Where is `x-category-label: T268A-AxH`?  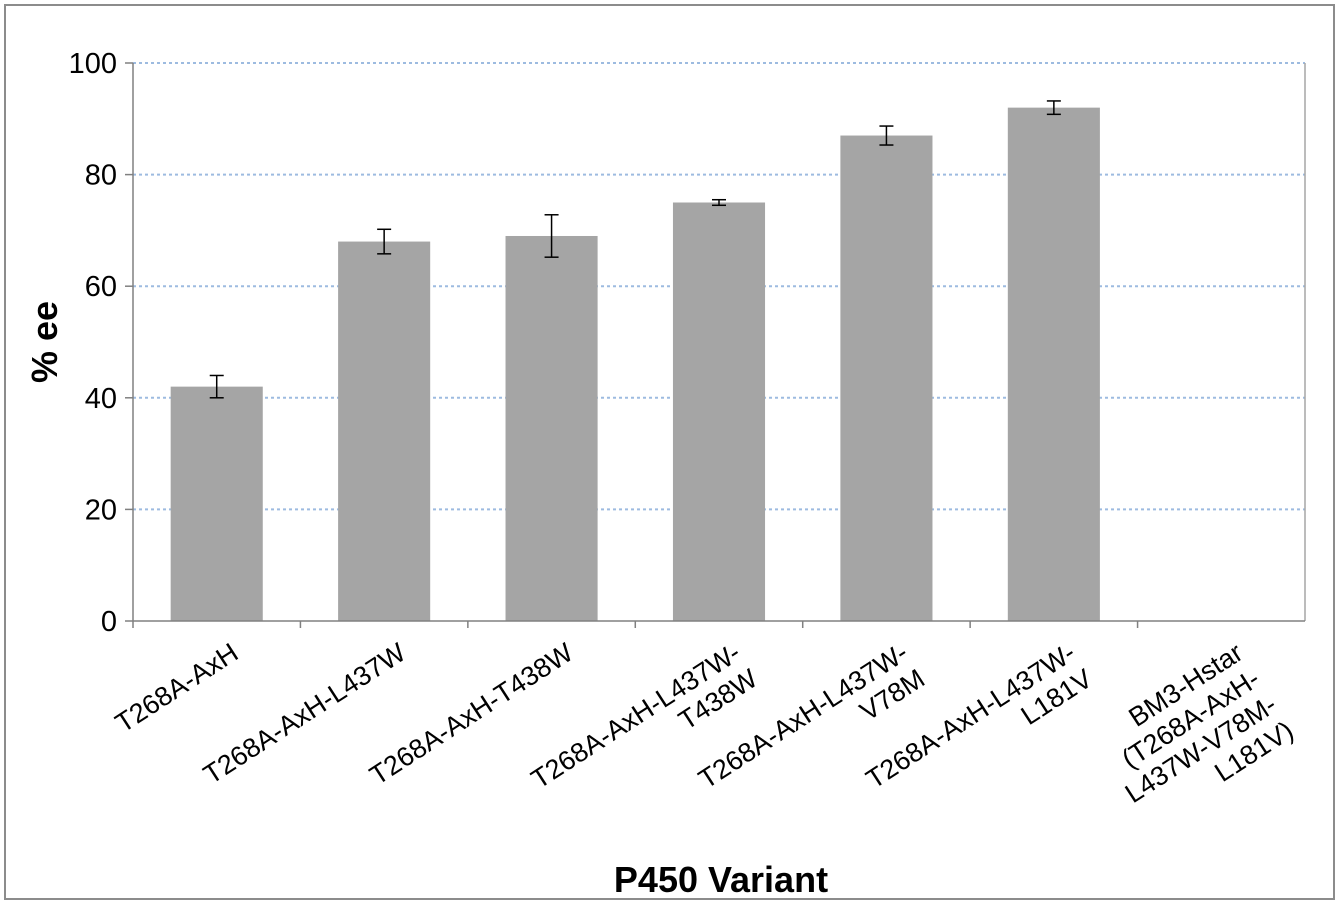 x-category-label: T268A-AxH is located at coordinates (176, 687).